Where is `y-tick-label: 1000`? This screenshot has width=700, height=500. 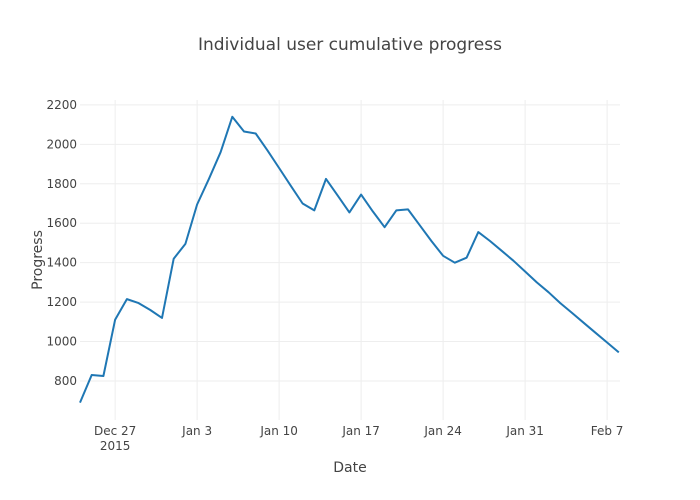
y-tick-label: 1000 is located at coordinates (61, 342).